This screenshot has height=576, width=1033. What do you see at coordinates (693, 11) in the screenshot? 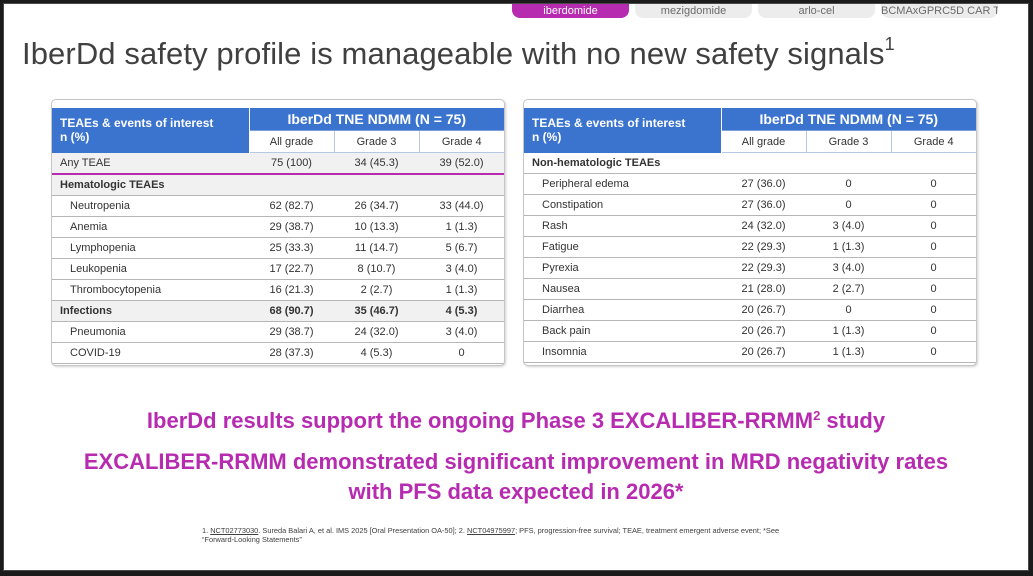
I see `tab-mezigdomide: mezigdomide` at bounding box center [693, 11].